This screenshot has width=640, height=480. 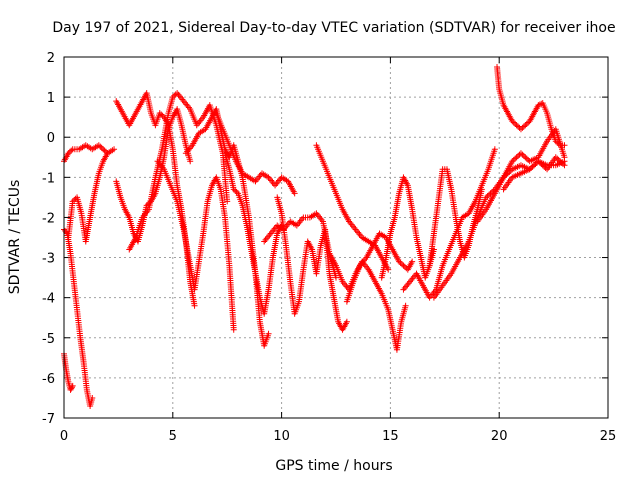 What do you see at coordinates (173, 436) in the screenshot?
I see `x-tick-label: 5` at bounding box center [173, 436].